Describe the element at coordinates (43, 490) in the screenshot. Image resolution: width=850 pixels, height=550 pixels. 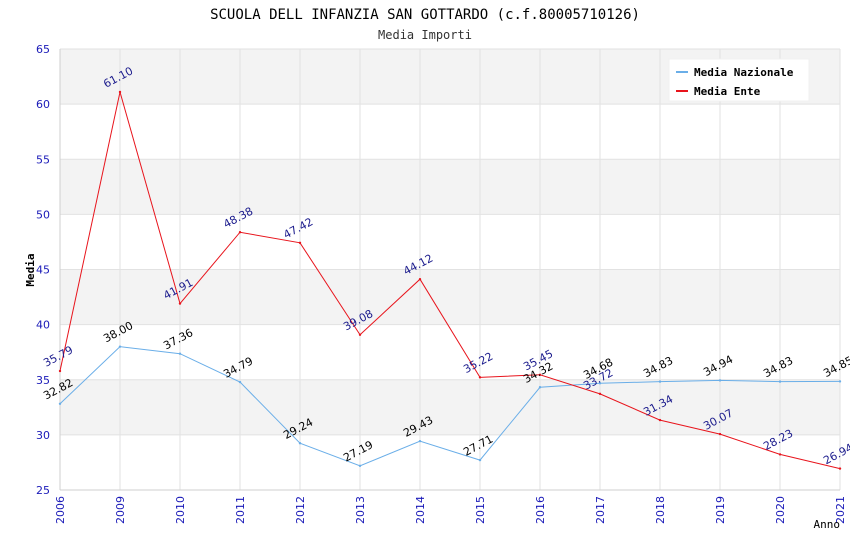
I see `y-tick-label: 25` at that location.